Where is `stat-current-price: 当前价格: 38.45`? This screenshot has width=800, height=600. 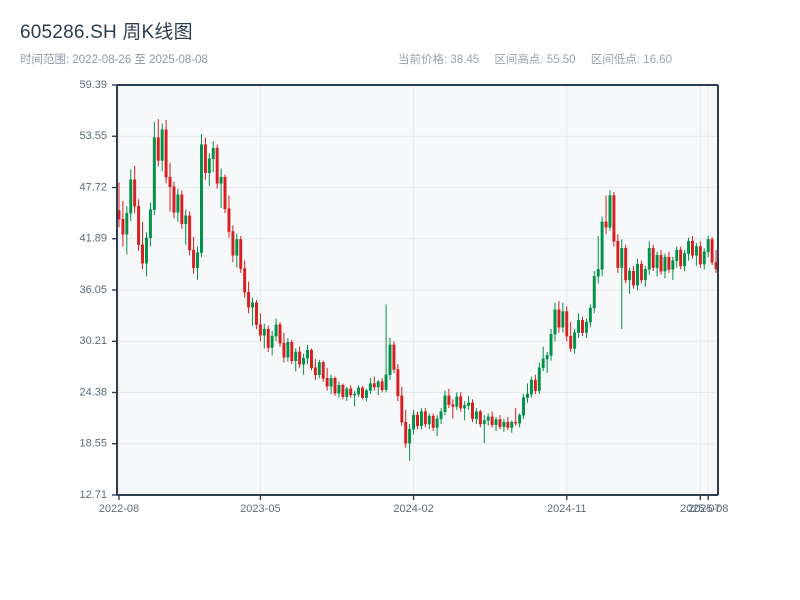 stat-current-price: 当前价格: 38.45 is located at coordinates (440, 60).